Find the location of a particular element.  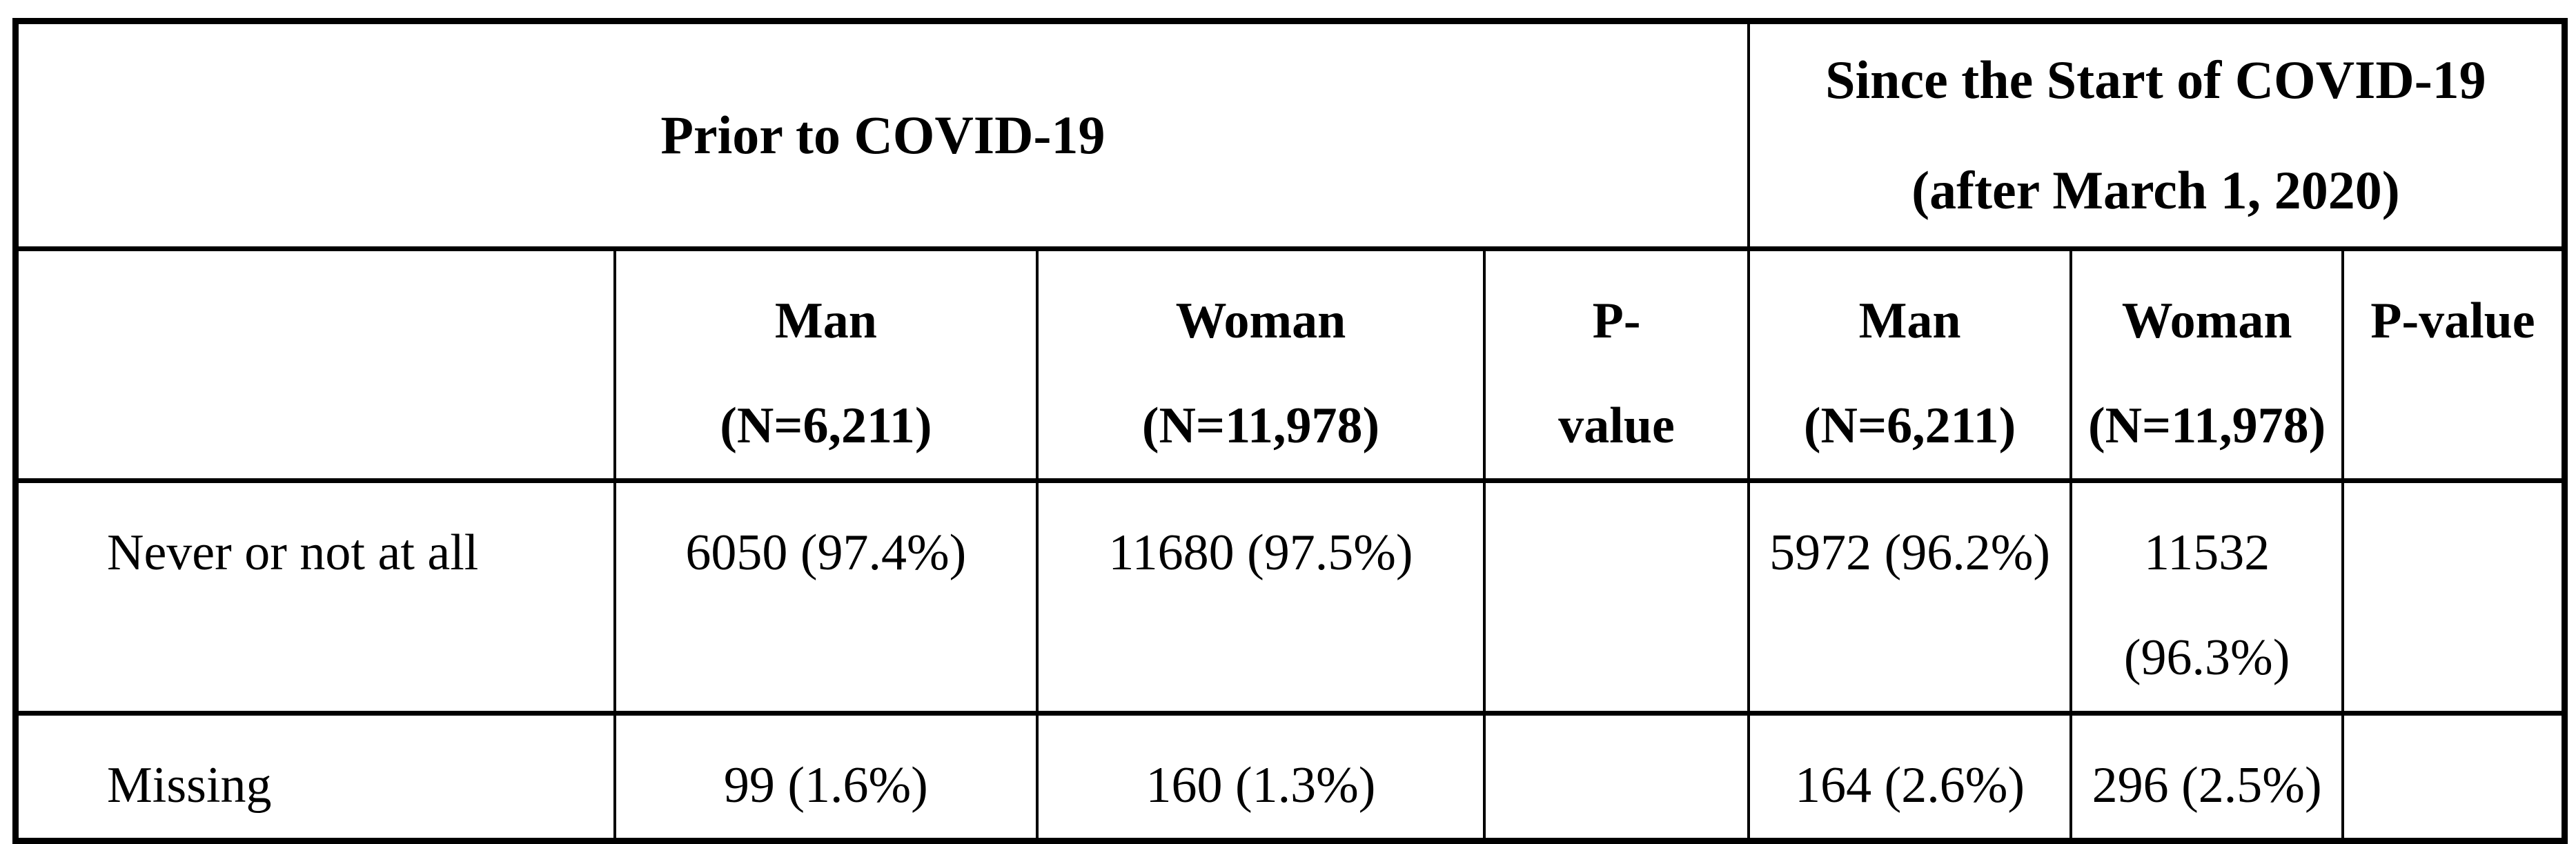

cell-missing-man-prior: 99 (1.6%) is located at coordinates (826, 777).